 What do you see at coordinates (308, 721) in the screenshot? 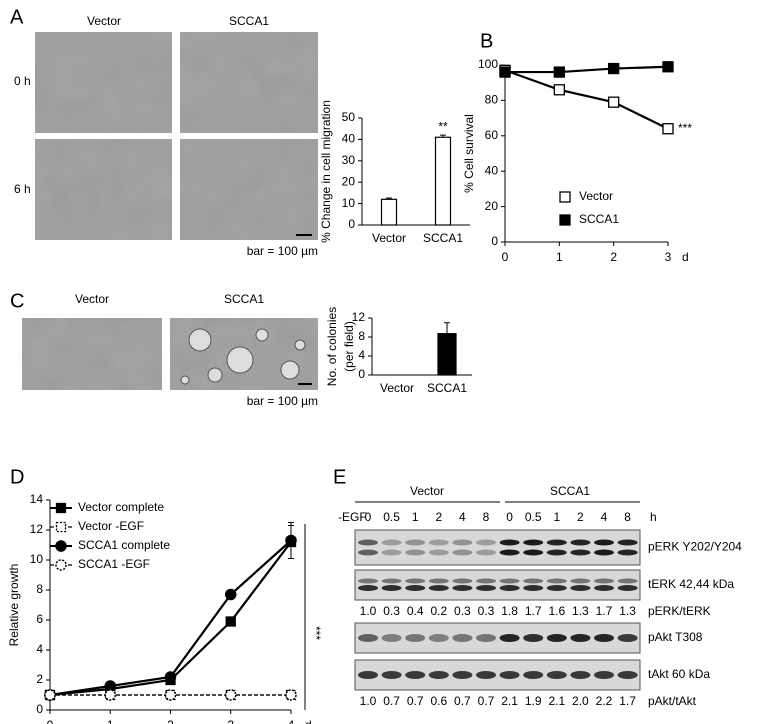
I see `x-unit: d` at bounding box center [308, 721].